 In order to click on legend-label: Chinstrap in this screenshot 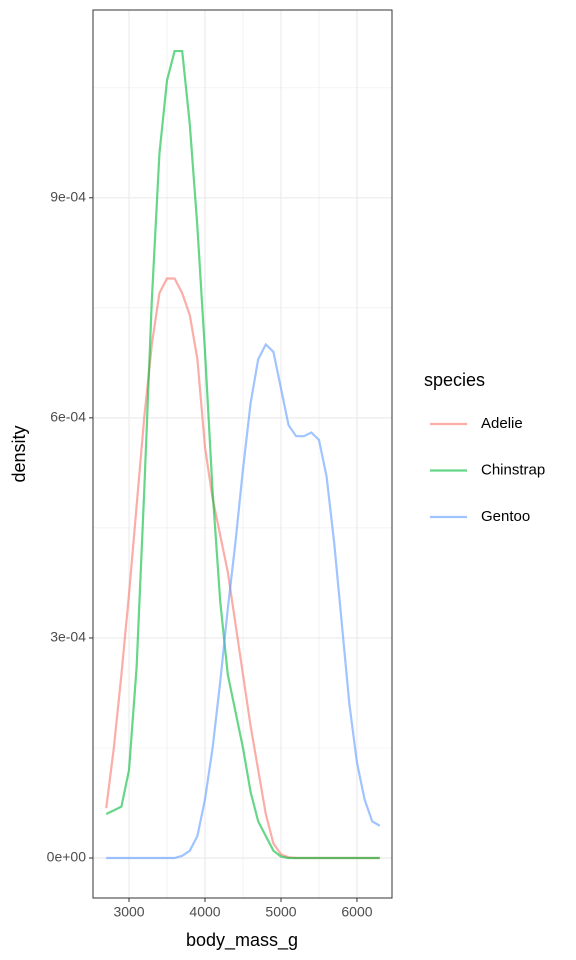, I will do `click(513, 469)`.